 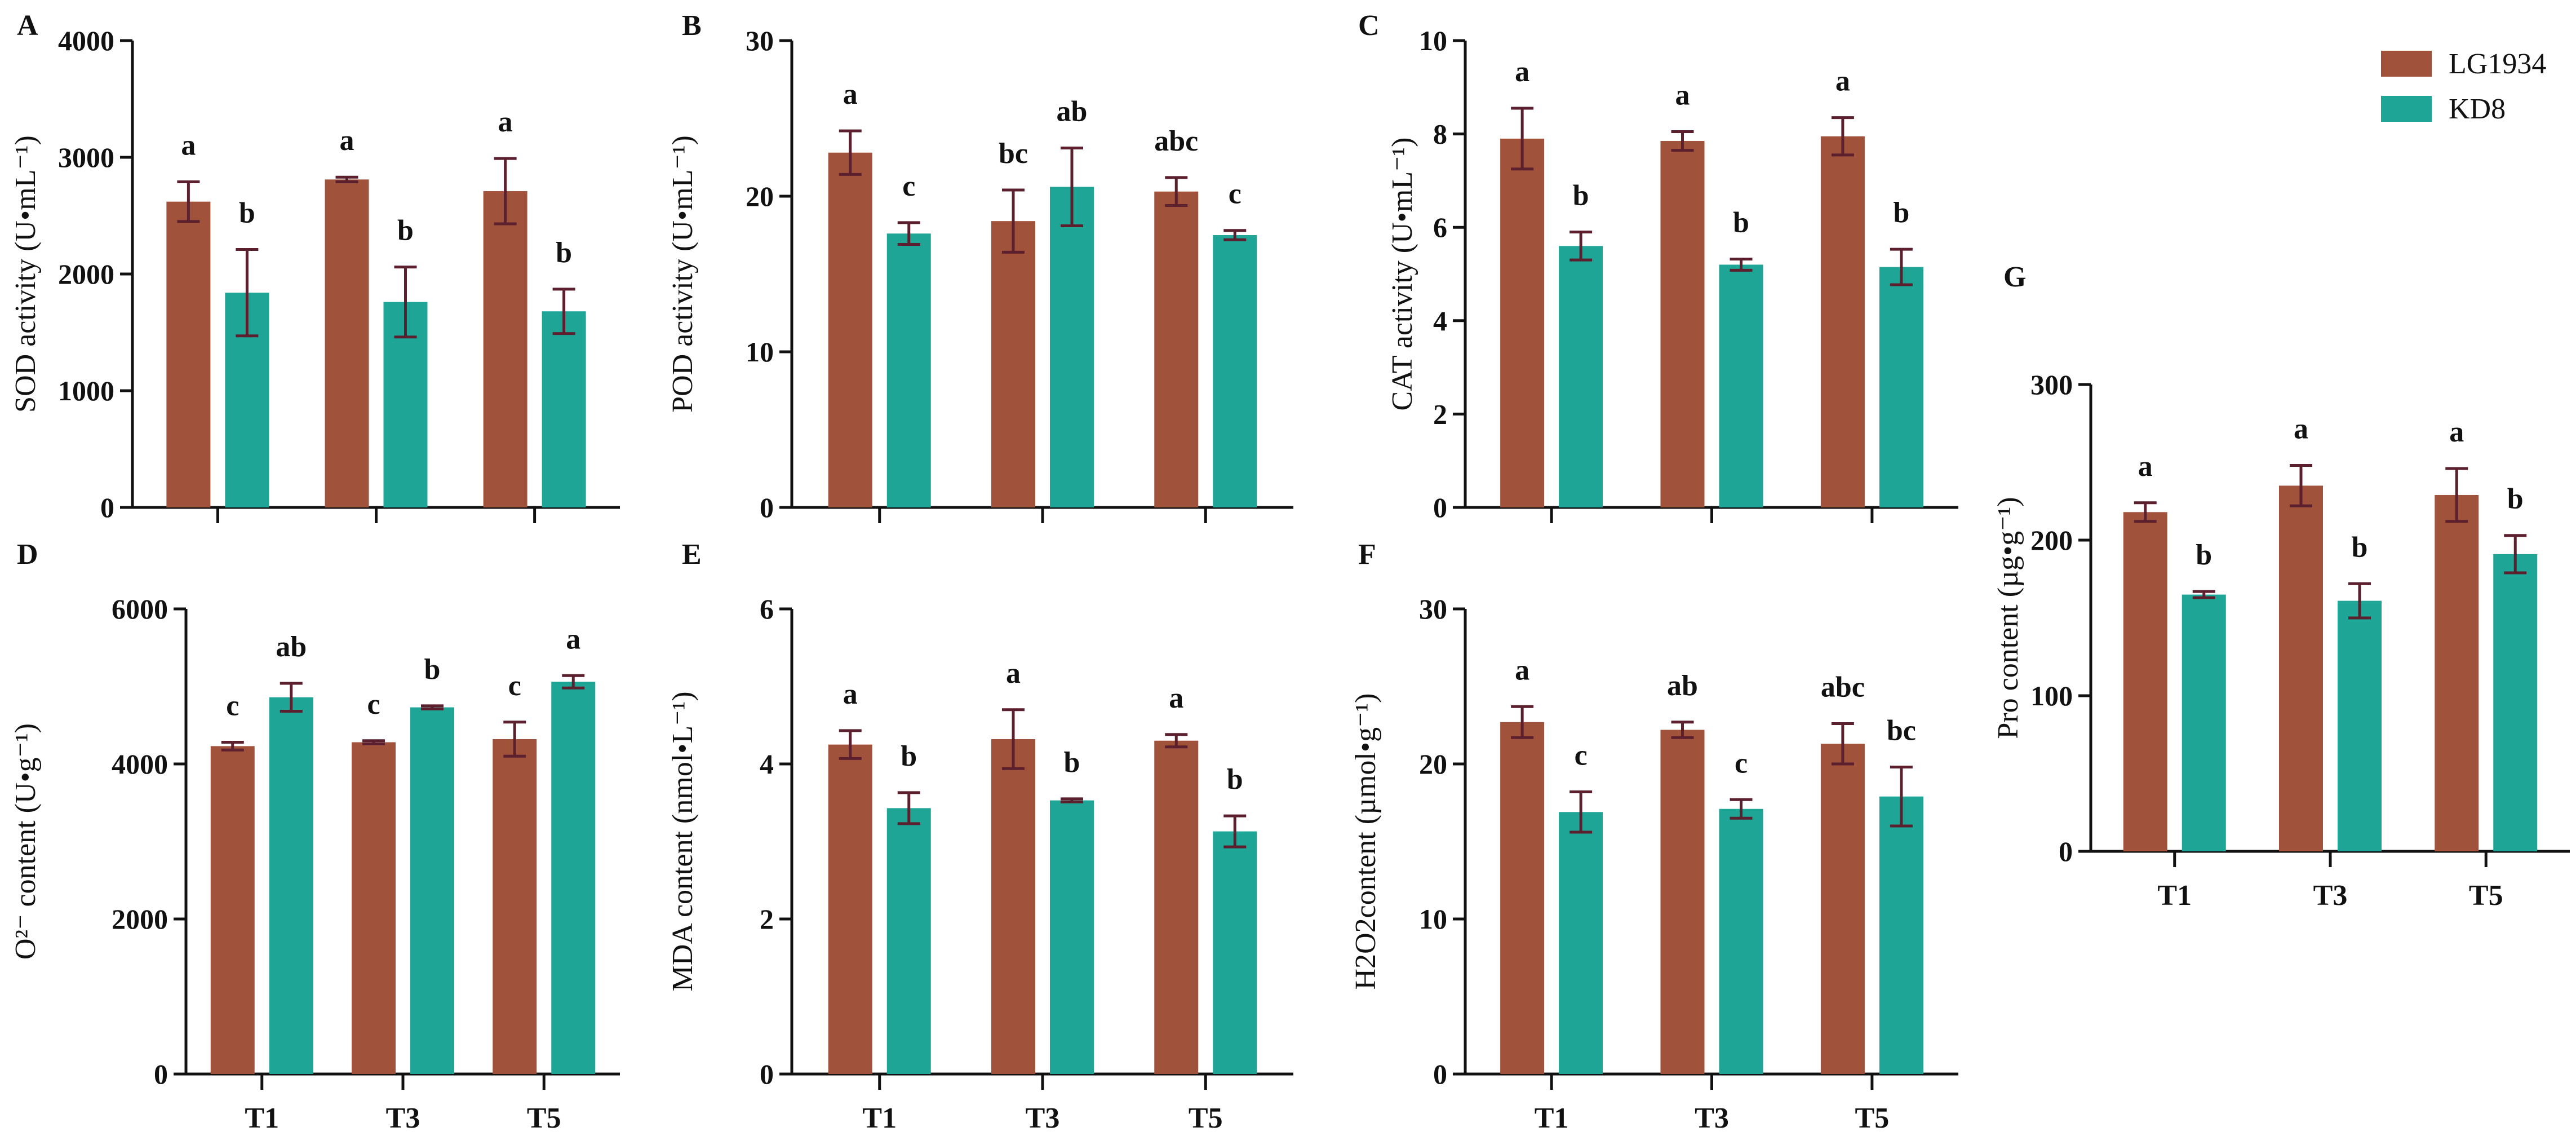 What do you see at coordinates (2497, 64) in the screenshot?
I see `legend-label-lg1934: LG1934` at bounding box center [2497, 64].